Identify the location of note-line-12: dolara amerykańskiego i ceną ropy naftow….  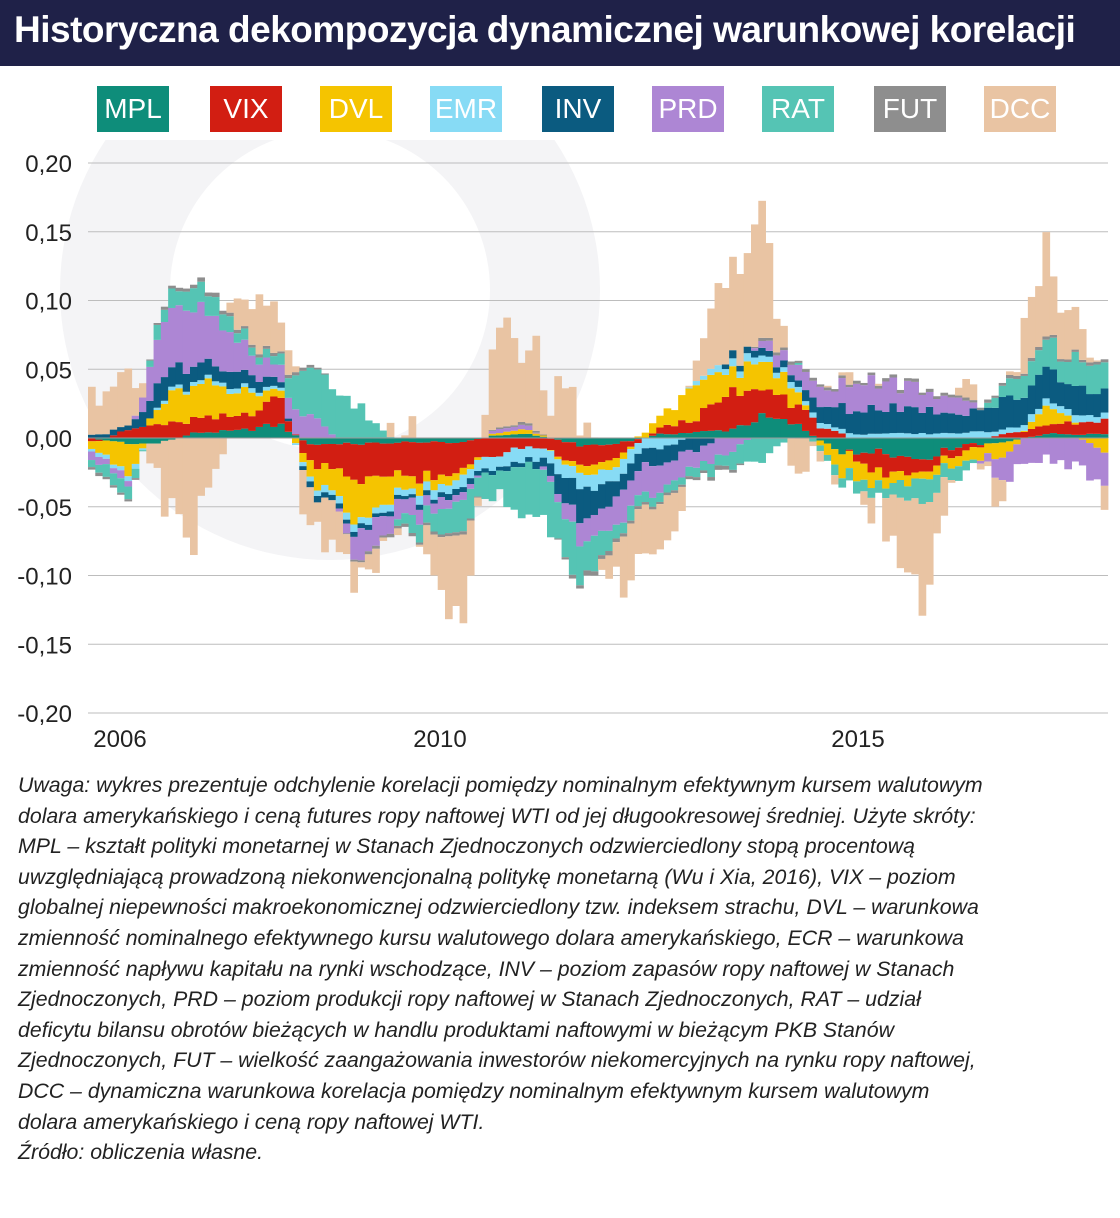
(251, 1121).